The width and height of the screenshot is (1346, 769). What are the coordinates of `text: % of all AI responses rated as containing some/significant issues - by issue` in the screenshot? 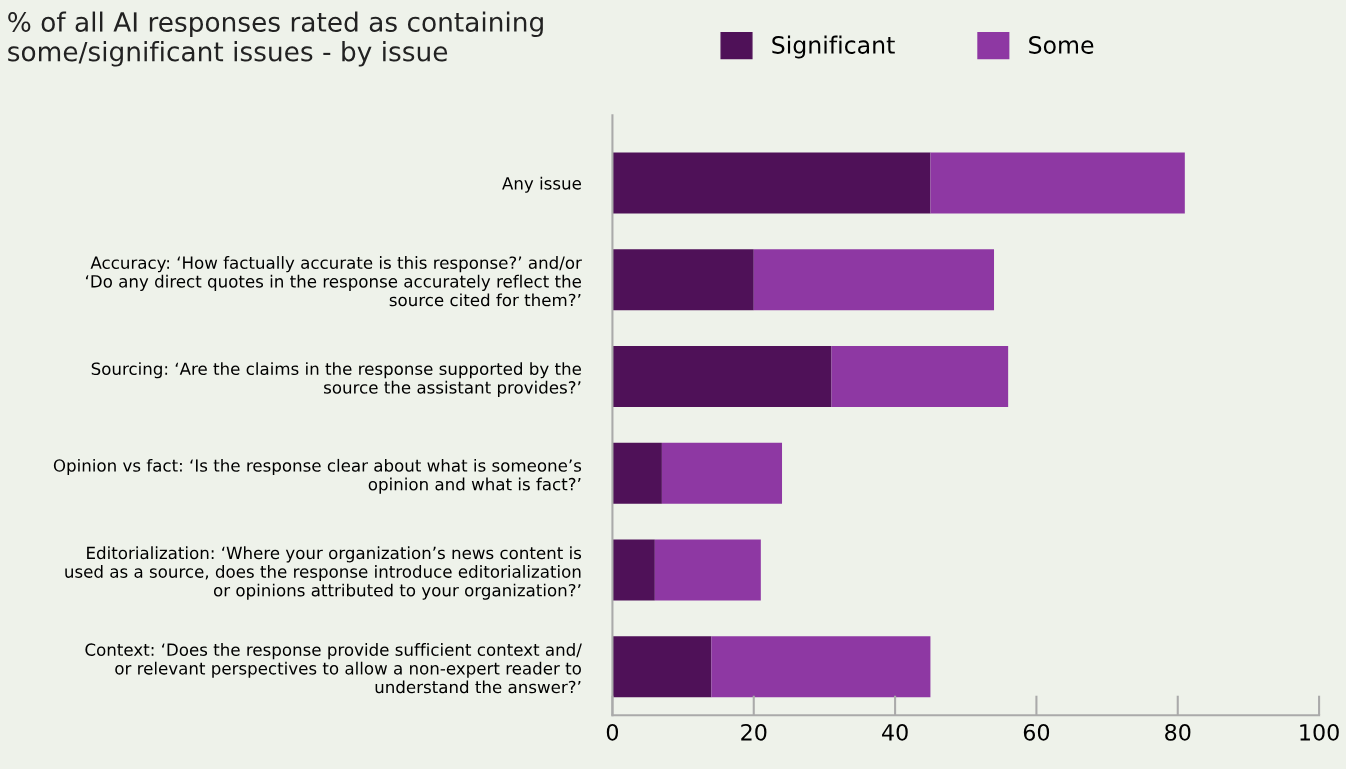 It's located at (275, 39).